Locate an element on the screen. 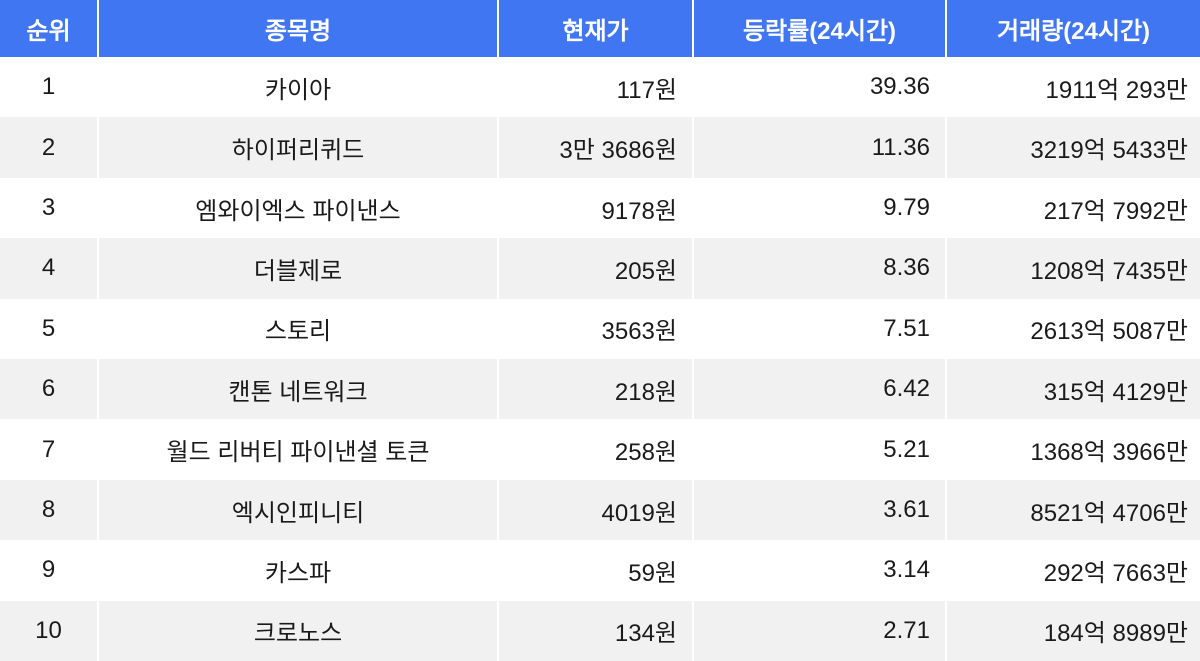 Image resolution: width=1200 pixels, height=661 pixels. cell-rank: 7 is located at coordinates (48, 449).